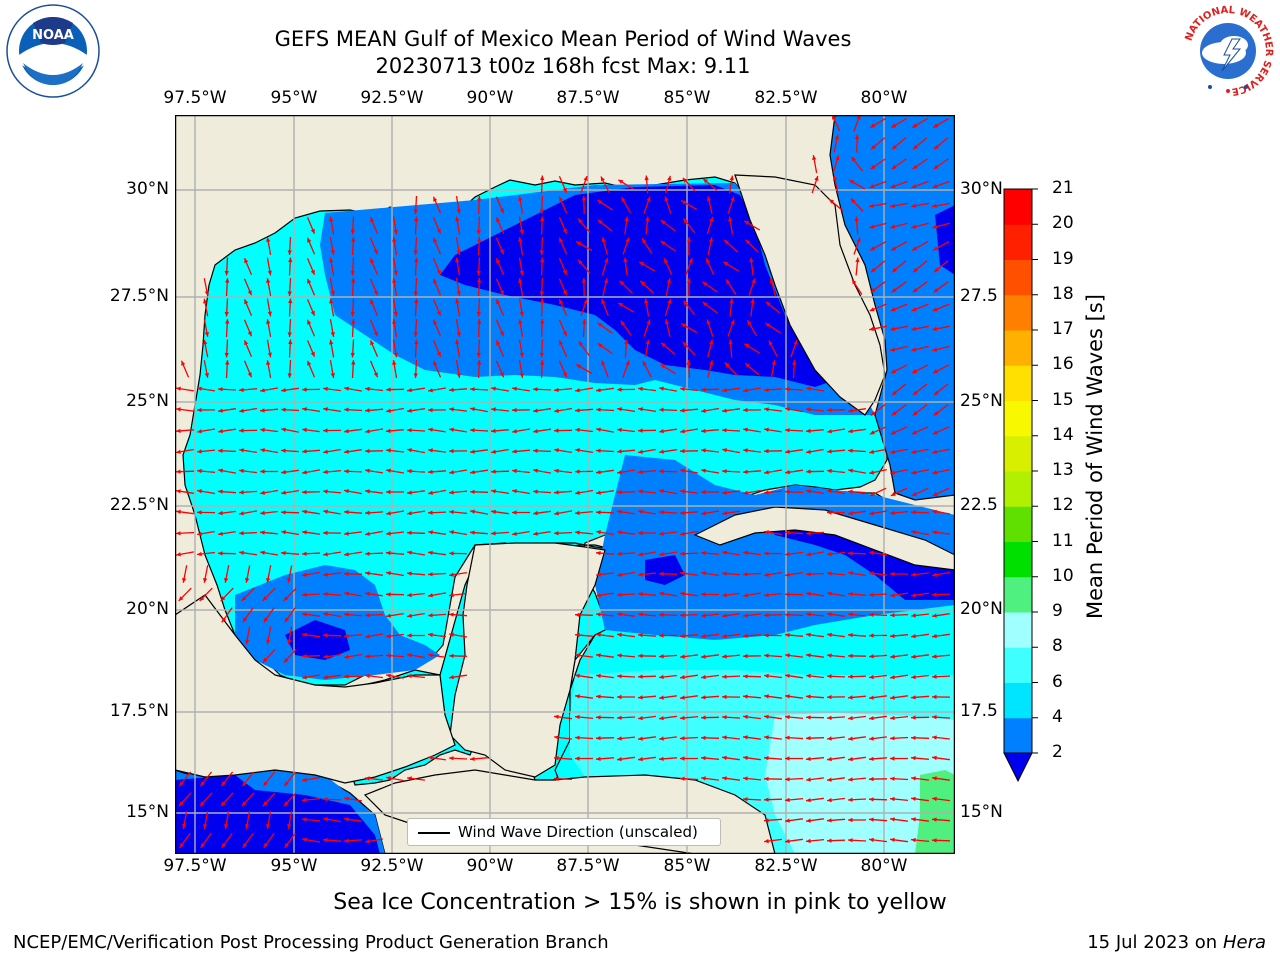  What do you see at coordinates (1063, 329) in the screenshot?
I see `colorbar-tick-label: 17` at bounding box center [1063, 329].